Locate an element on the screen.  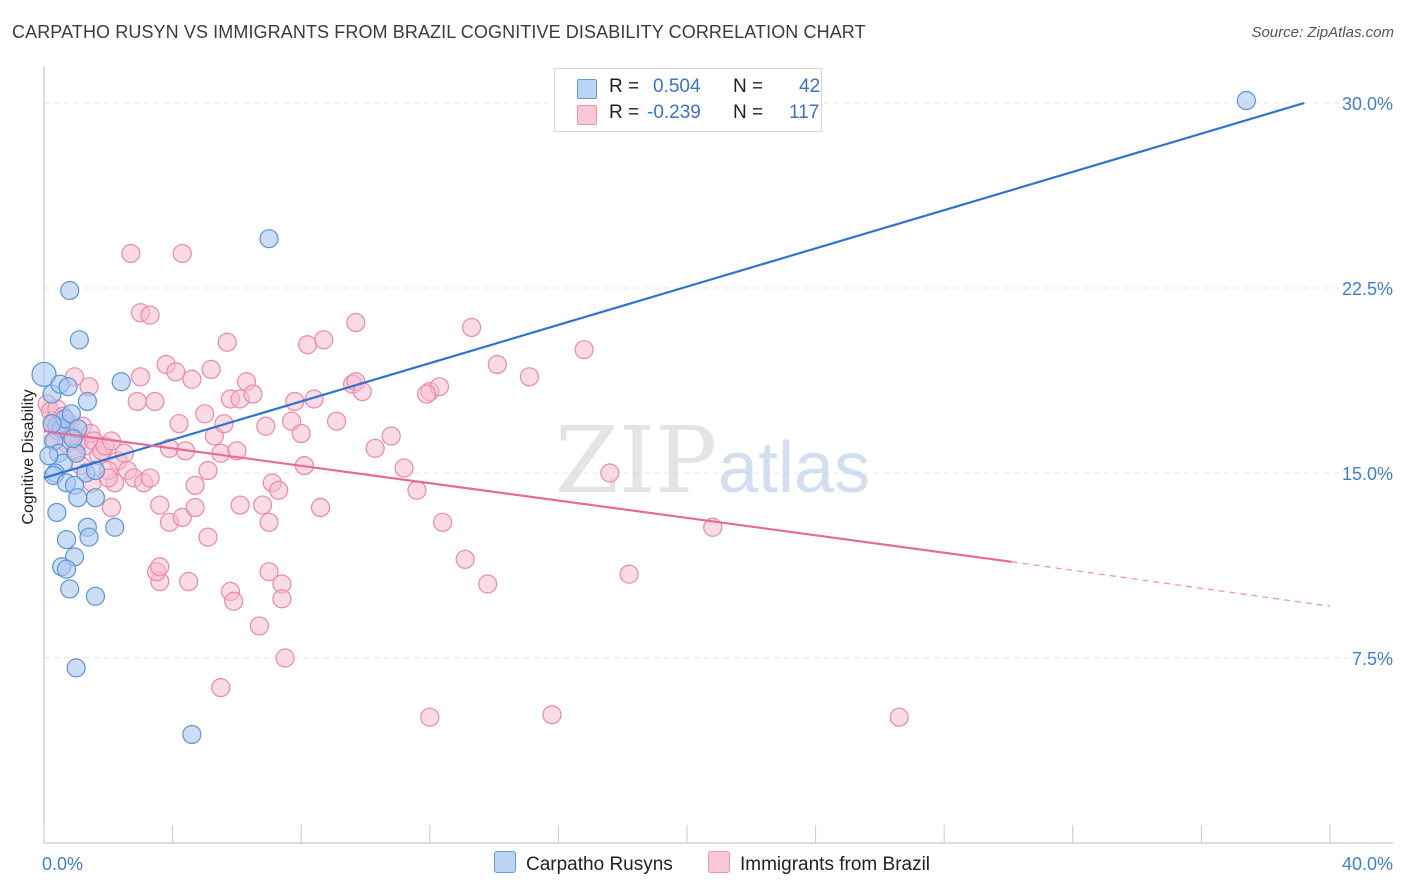
legend-n-value: 42 is located at coordinates (810, 86).